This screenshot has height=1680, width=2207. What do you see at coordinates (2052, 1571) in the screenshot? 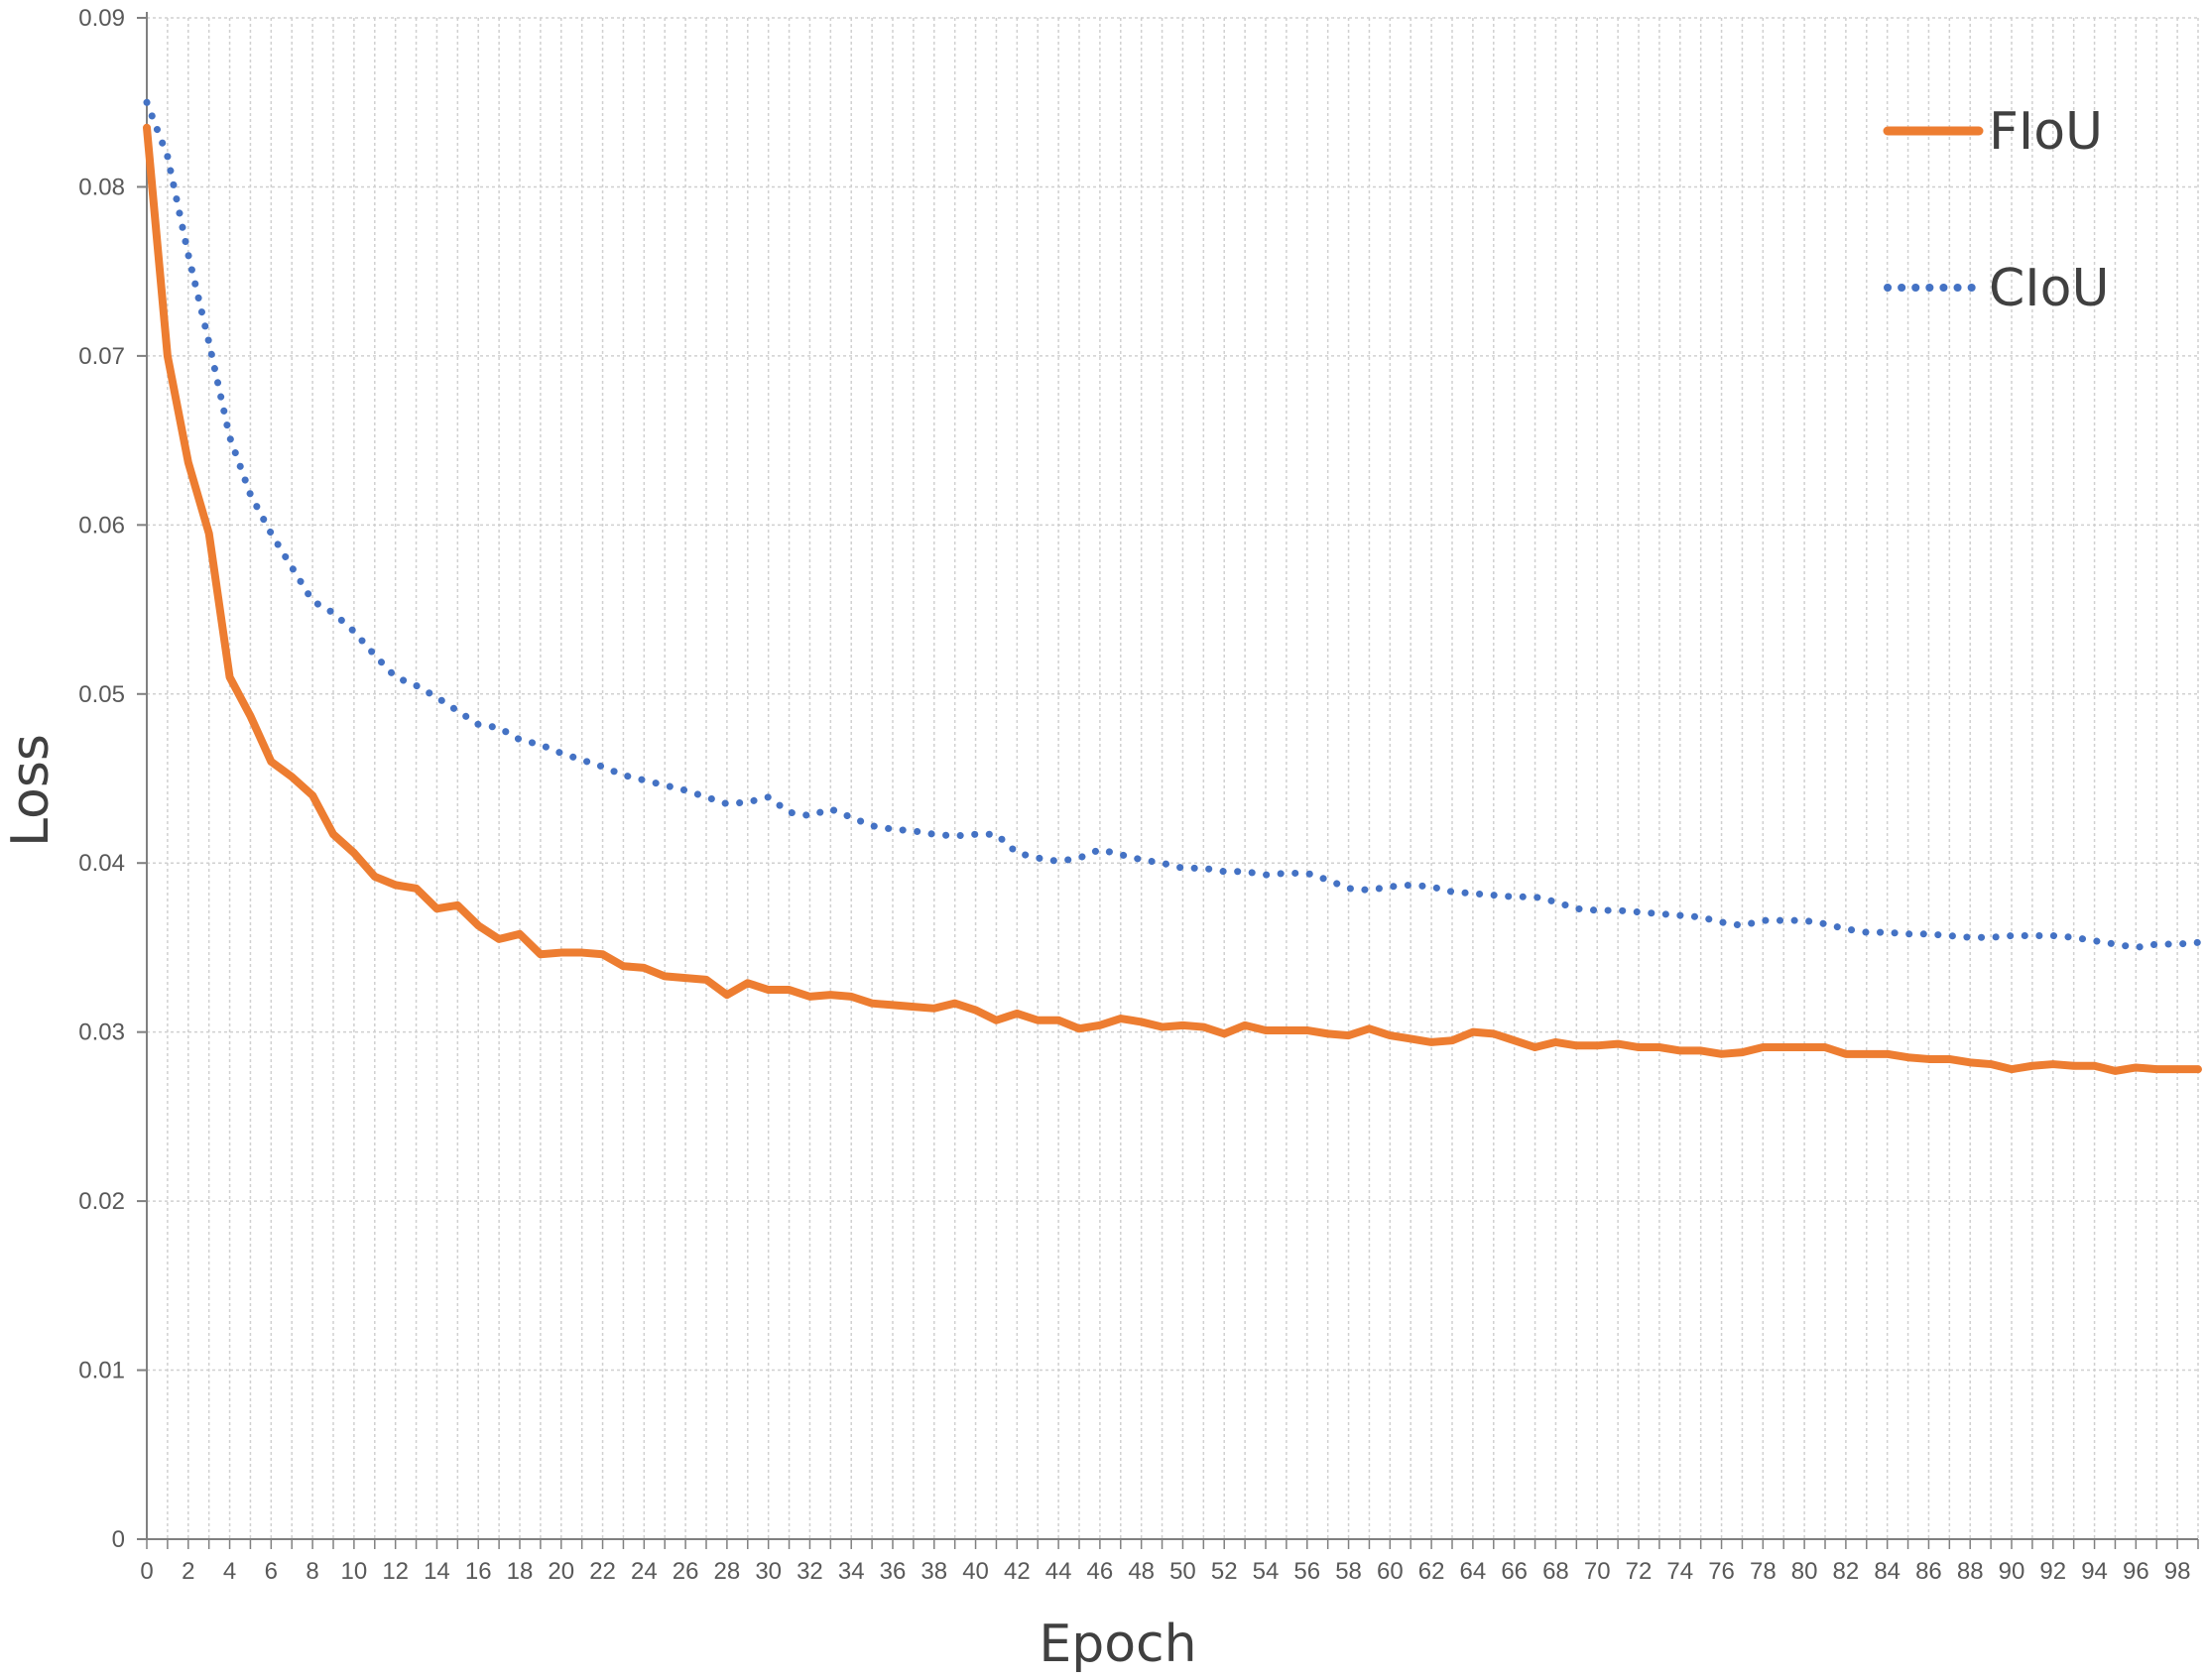
I see `x-tick-label: 92` at bounding box center [2052, 1571].